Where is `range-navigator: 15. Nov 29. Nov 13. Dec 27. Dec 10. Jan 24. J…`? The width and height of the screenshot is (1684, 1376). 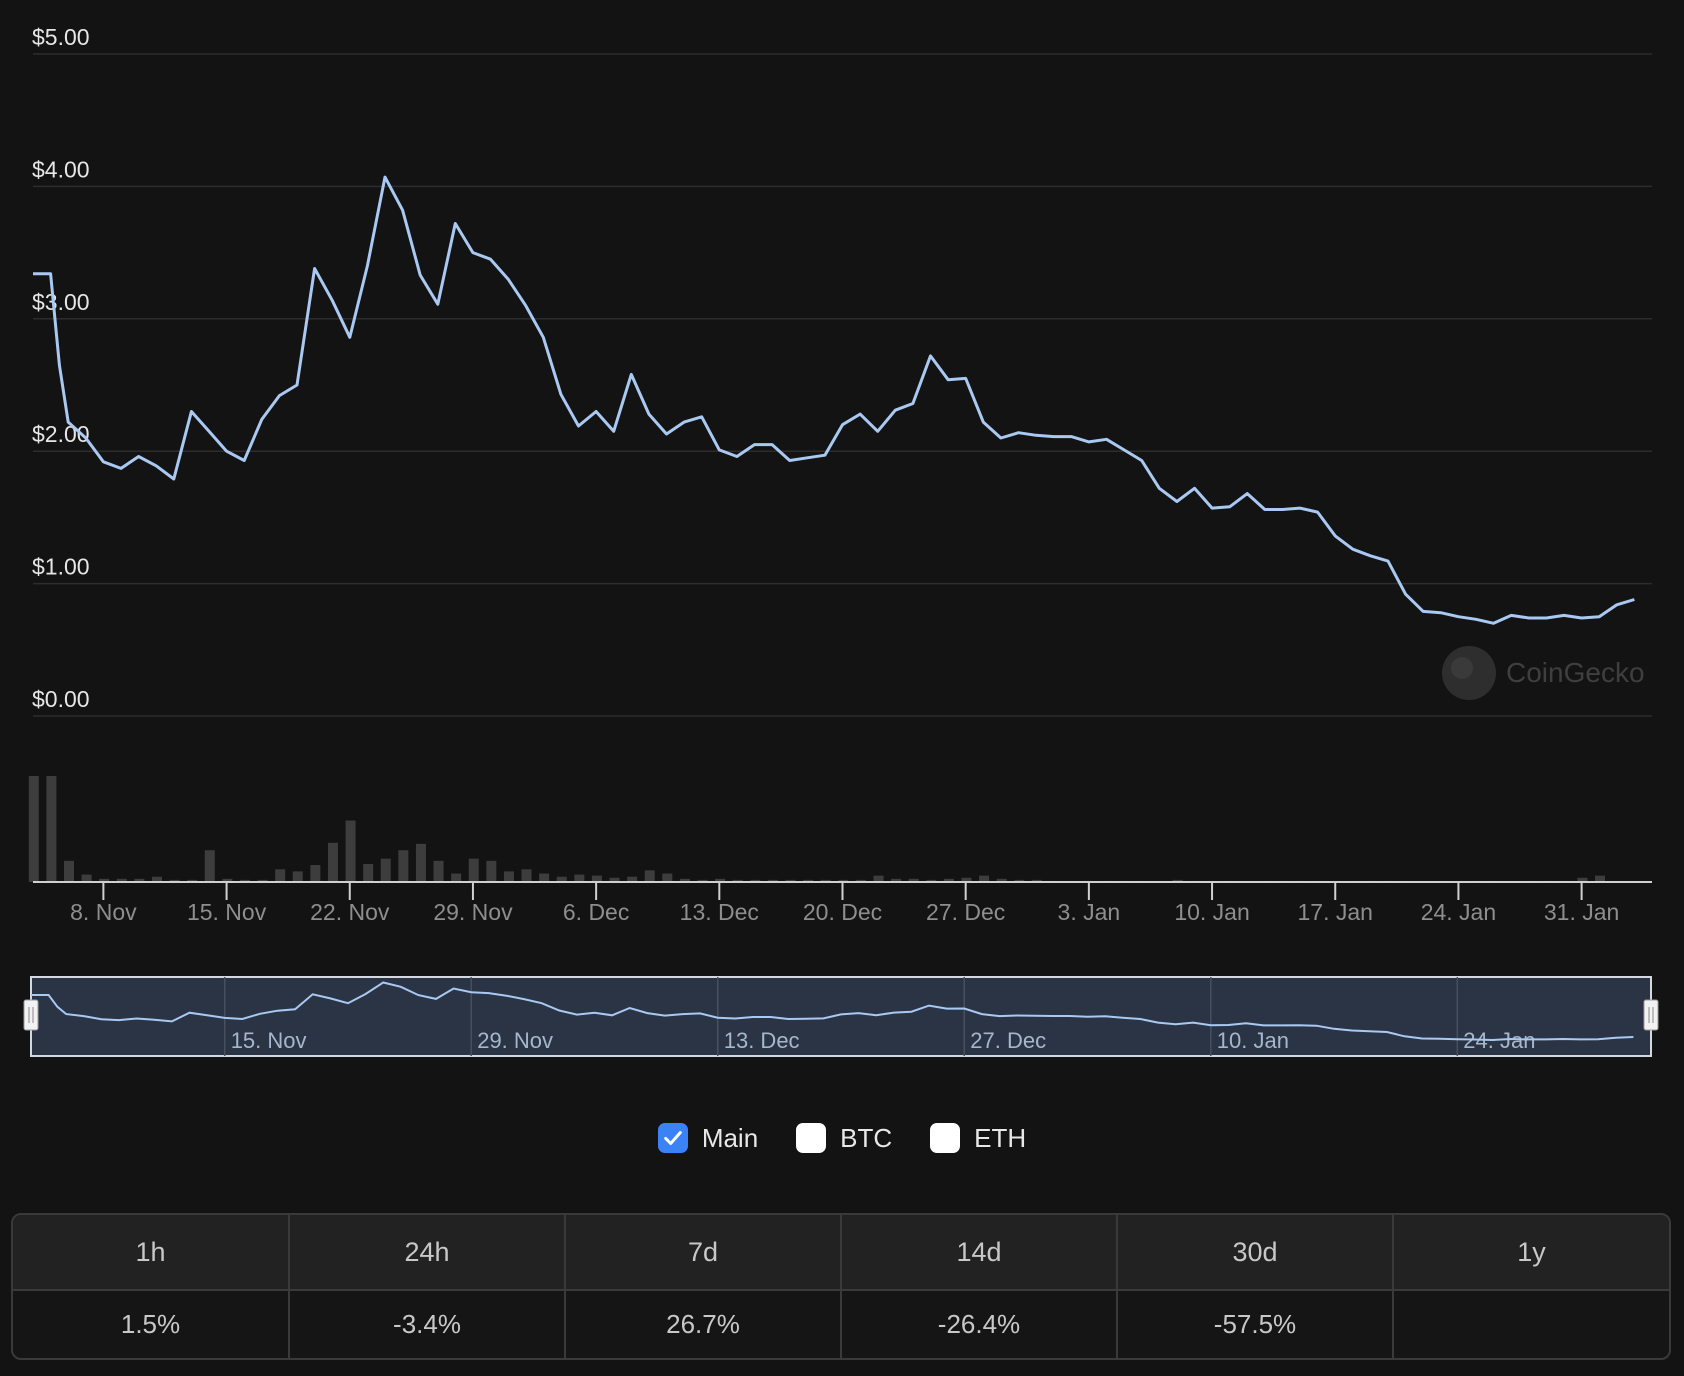 range-navigator: 15. Nov 29. Nov 13. Dec 27. Dec 10. Jan 24. J… is located at coordinates (841, 1016).